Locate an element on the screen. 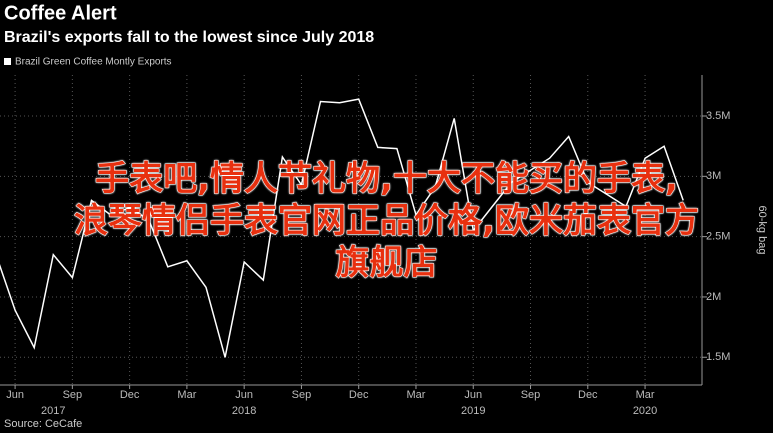 This screenshot has height=433, width=773. overlay-line: 手表吧,情人节礼物,十大不能买的手表, is located at coordinates (387, 179).